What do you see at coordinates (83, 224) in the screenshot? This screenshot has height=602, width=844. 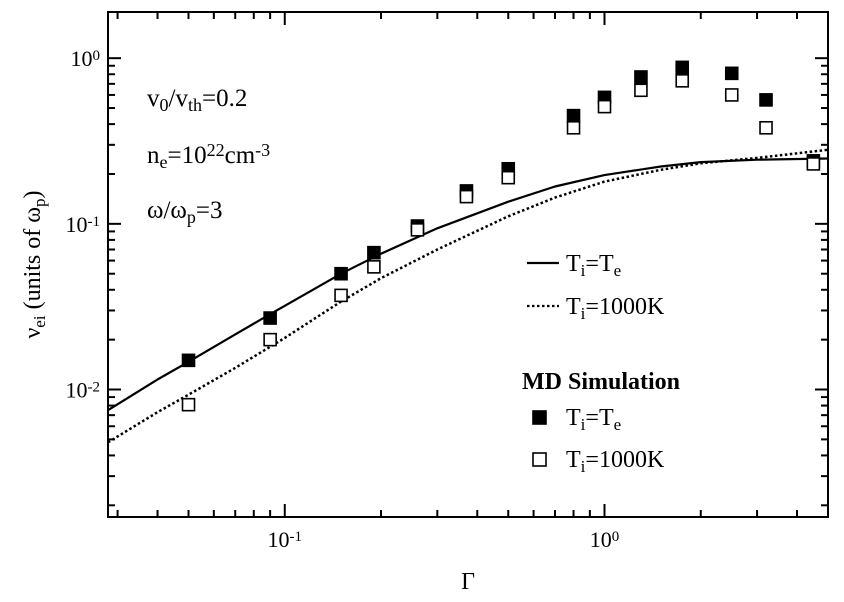 I see `y-tick-label: 10⁻¹` at bounding box center [83, 224].